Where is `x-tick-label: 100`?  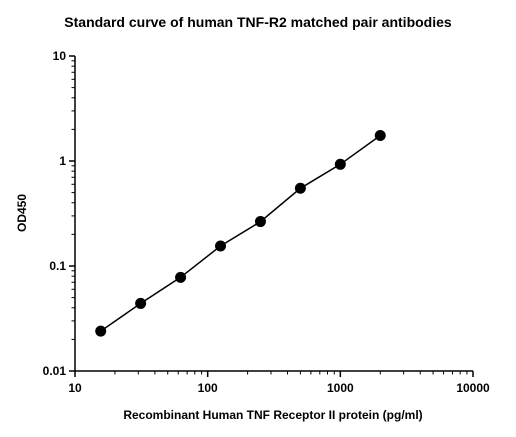
x-tick-label: 100 is located at coordinates (208, 388).